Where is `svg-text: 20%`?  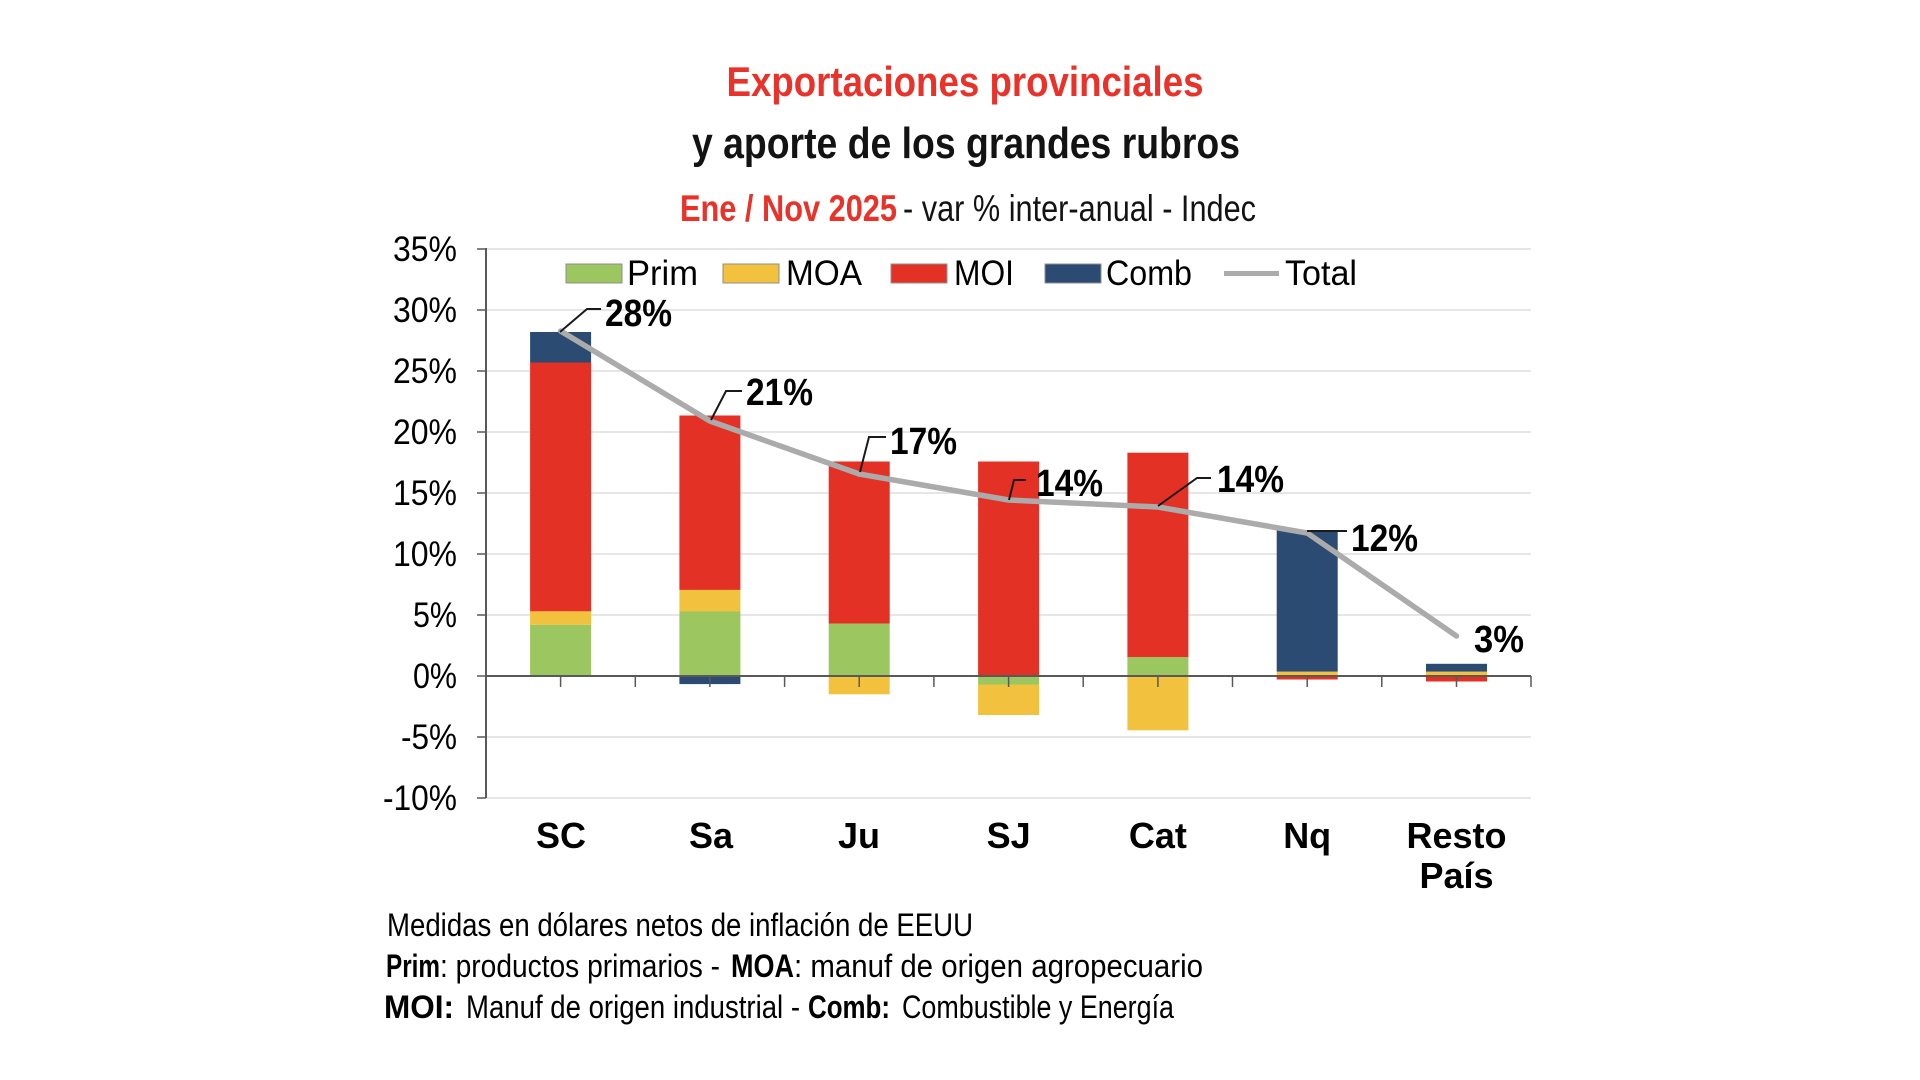
svg-text: 20% is located at coordinates (425, 432).